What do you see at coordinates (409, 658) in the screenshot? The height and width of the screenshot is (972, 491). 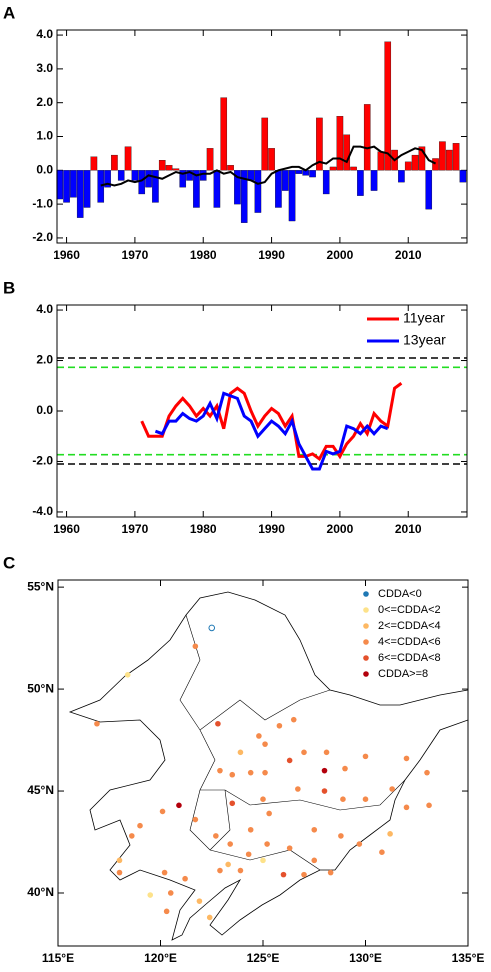 I see `legend-label: 6<=CDDA<8` at bounding box center [409, 658].